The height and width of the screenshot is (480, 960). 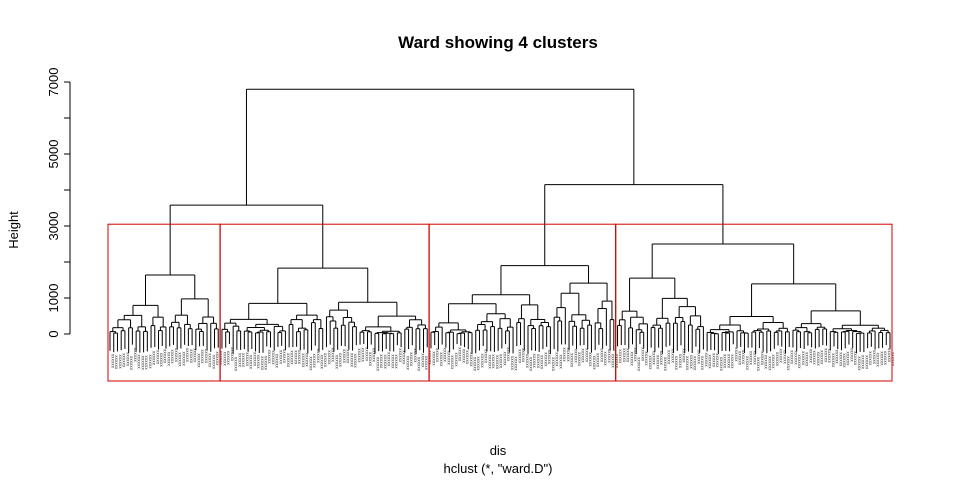 I want to click on y-axis-label: Height, so click(x=13, y=230).